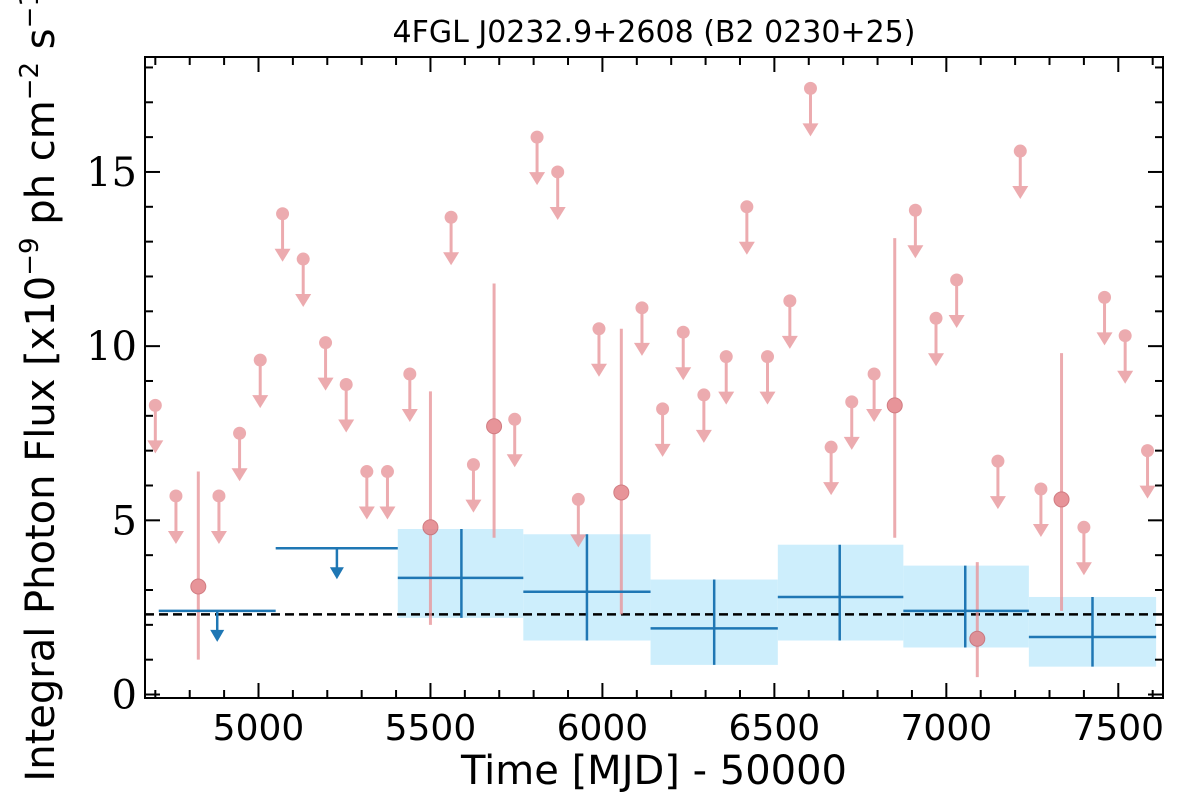  I want to click on confidence-bands, so click(777, 598).